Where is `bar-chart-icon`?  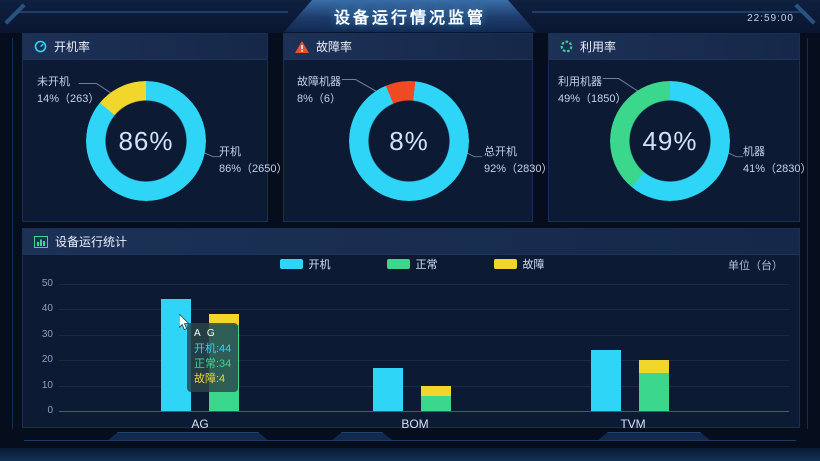 bar-chart-icon is located at coordinates (41, 241).